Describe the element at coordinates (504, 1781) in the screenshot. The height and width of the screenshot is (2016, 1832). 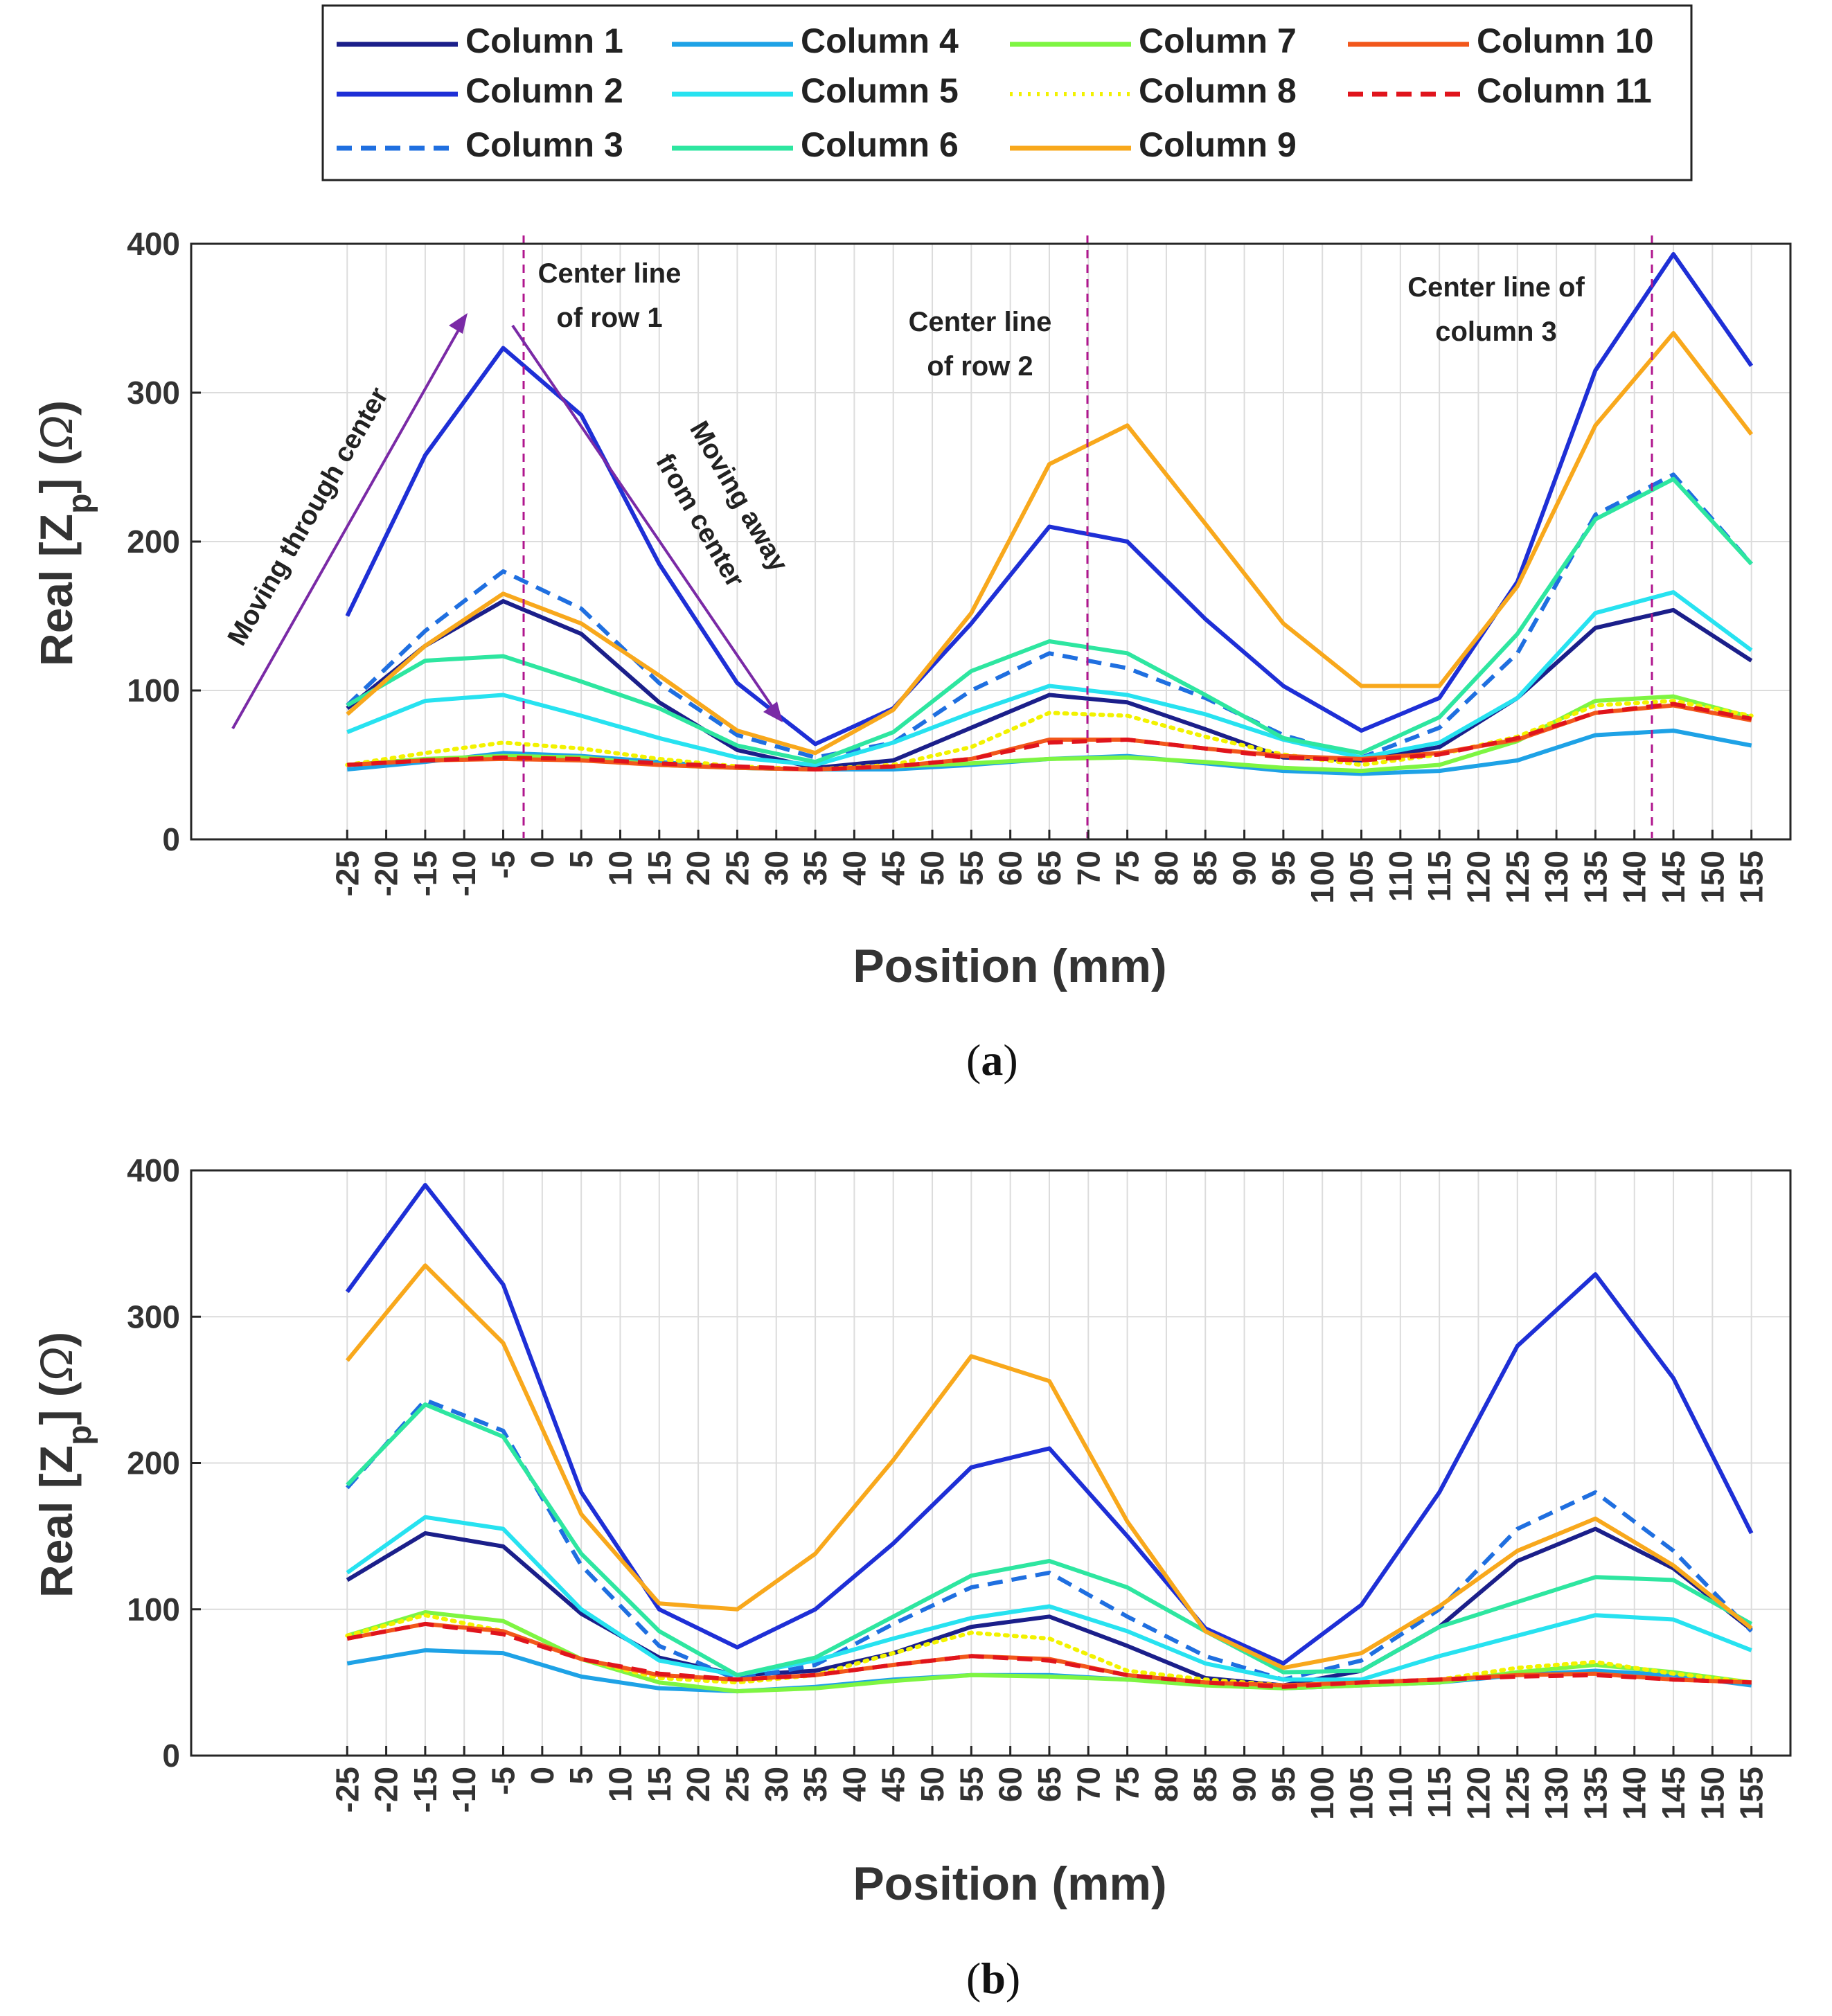
I see `x-tick-label: -5` at that location.